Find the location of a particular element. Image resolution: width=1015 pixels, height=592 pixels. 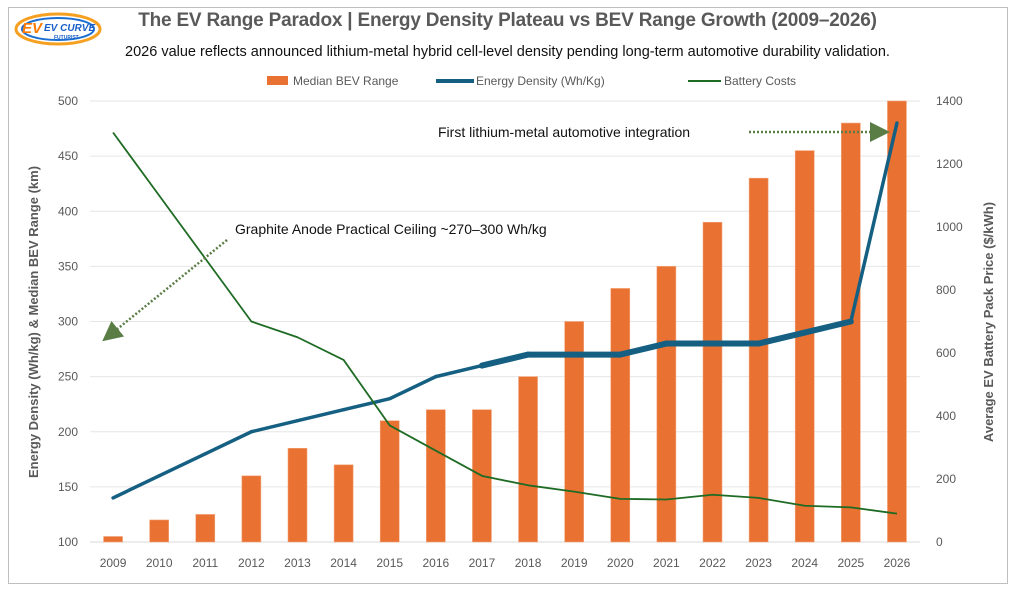

legend-label-median-bev-range: Median BEV Range is located at coordinates (346, 81).